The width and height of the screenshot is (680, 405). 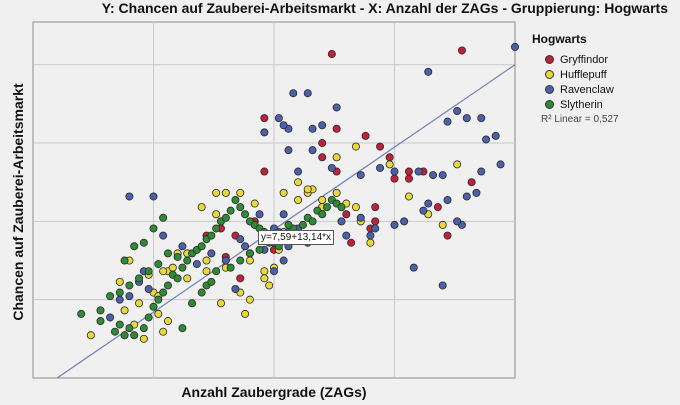 I want to click on r2-label: R² Linear = 0,527, so click(x=580, y=119).